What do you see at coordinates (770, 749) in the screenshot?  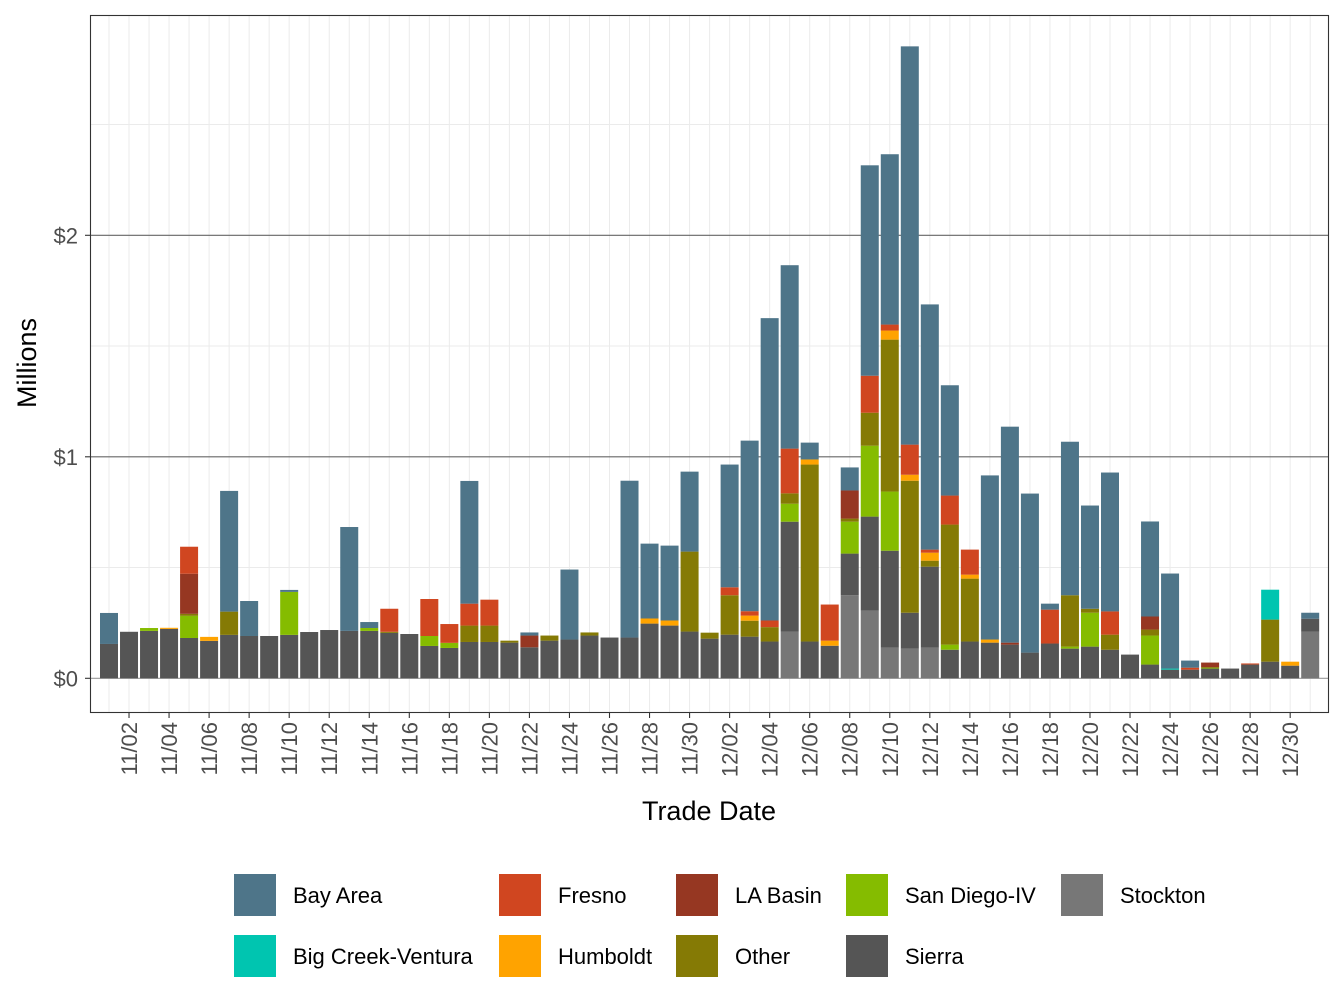 I see `x-tick-label: 12/04` at bounding box center [770, 749].